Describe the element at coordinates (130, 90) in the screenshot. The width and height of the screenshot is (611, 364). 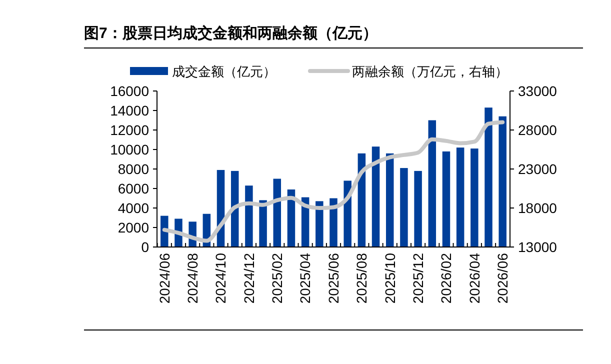
I see `y-tick-label: 16000` at that location.